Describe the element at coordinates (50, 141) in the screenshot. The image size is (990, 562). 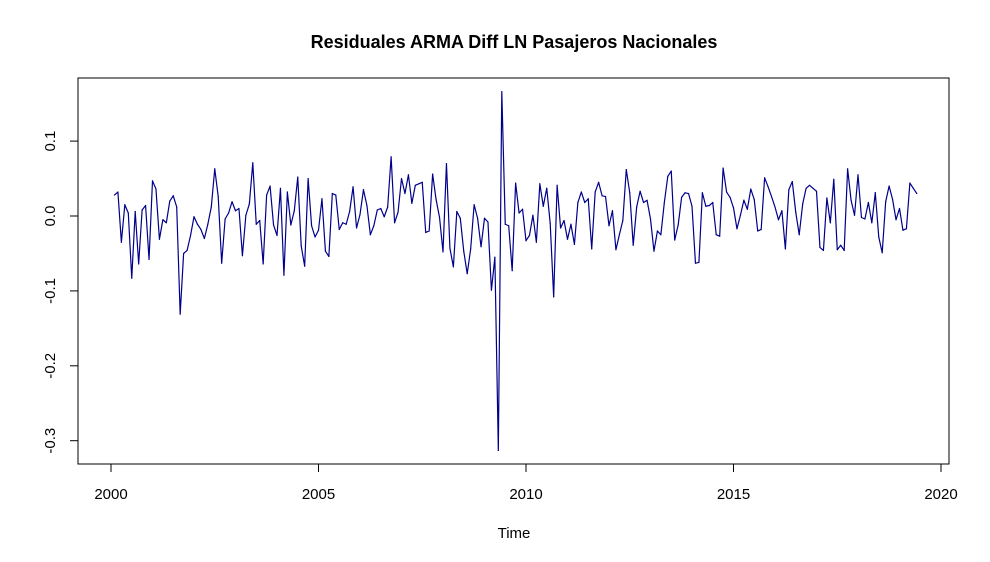
I see `y-tick-label: 0.1` at that location.